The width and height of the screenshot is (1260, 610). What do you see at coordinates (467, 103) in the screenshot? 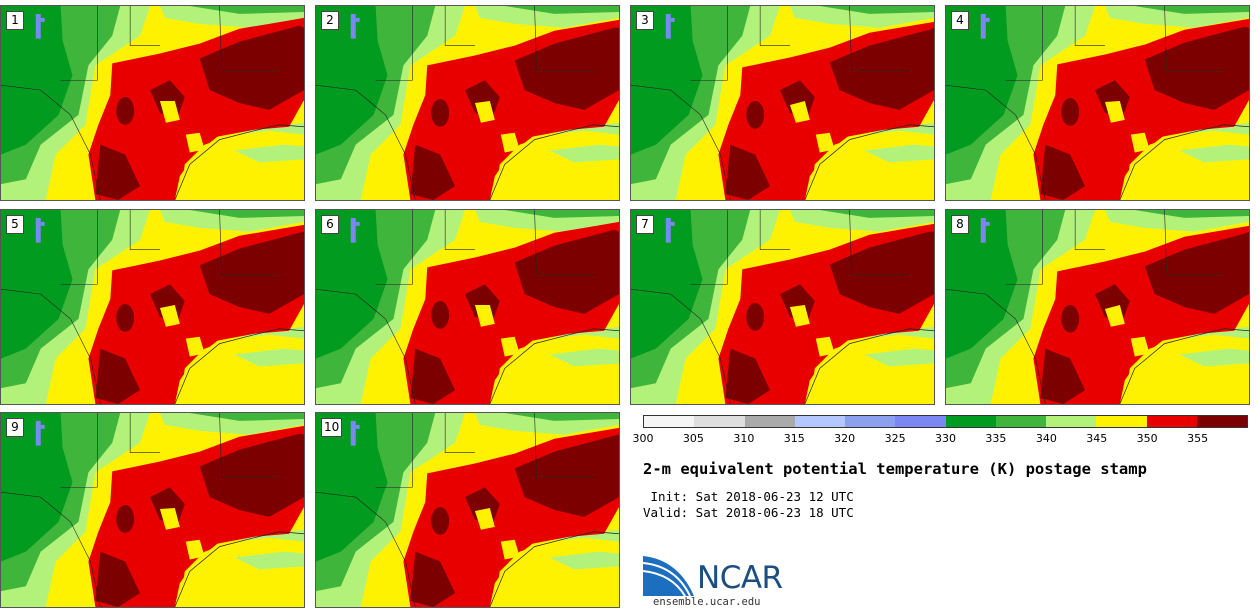
I see `postage-stamp-map: 2` at bounding box center [467, 103].